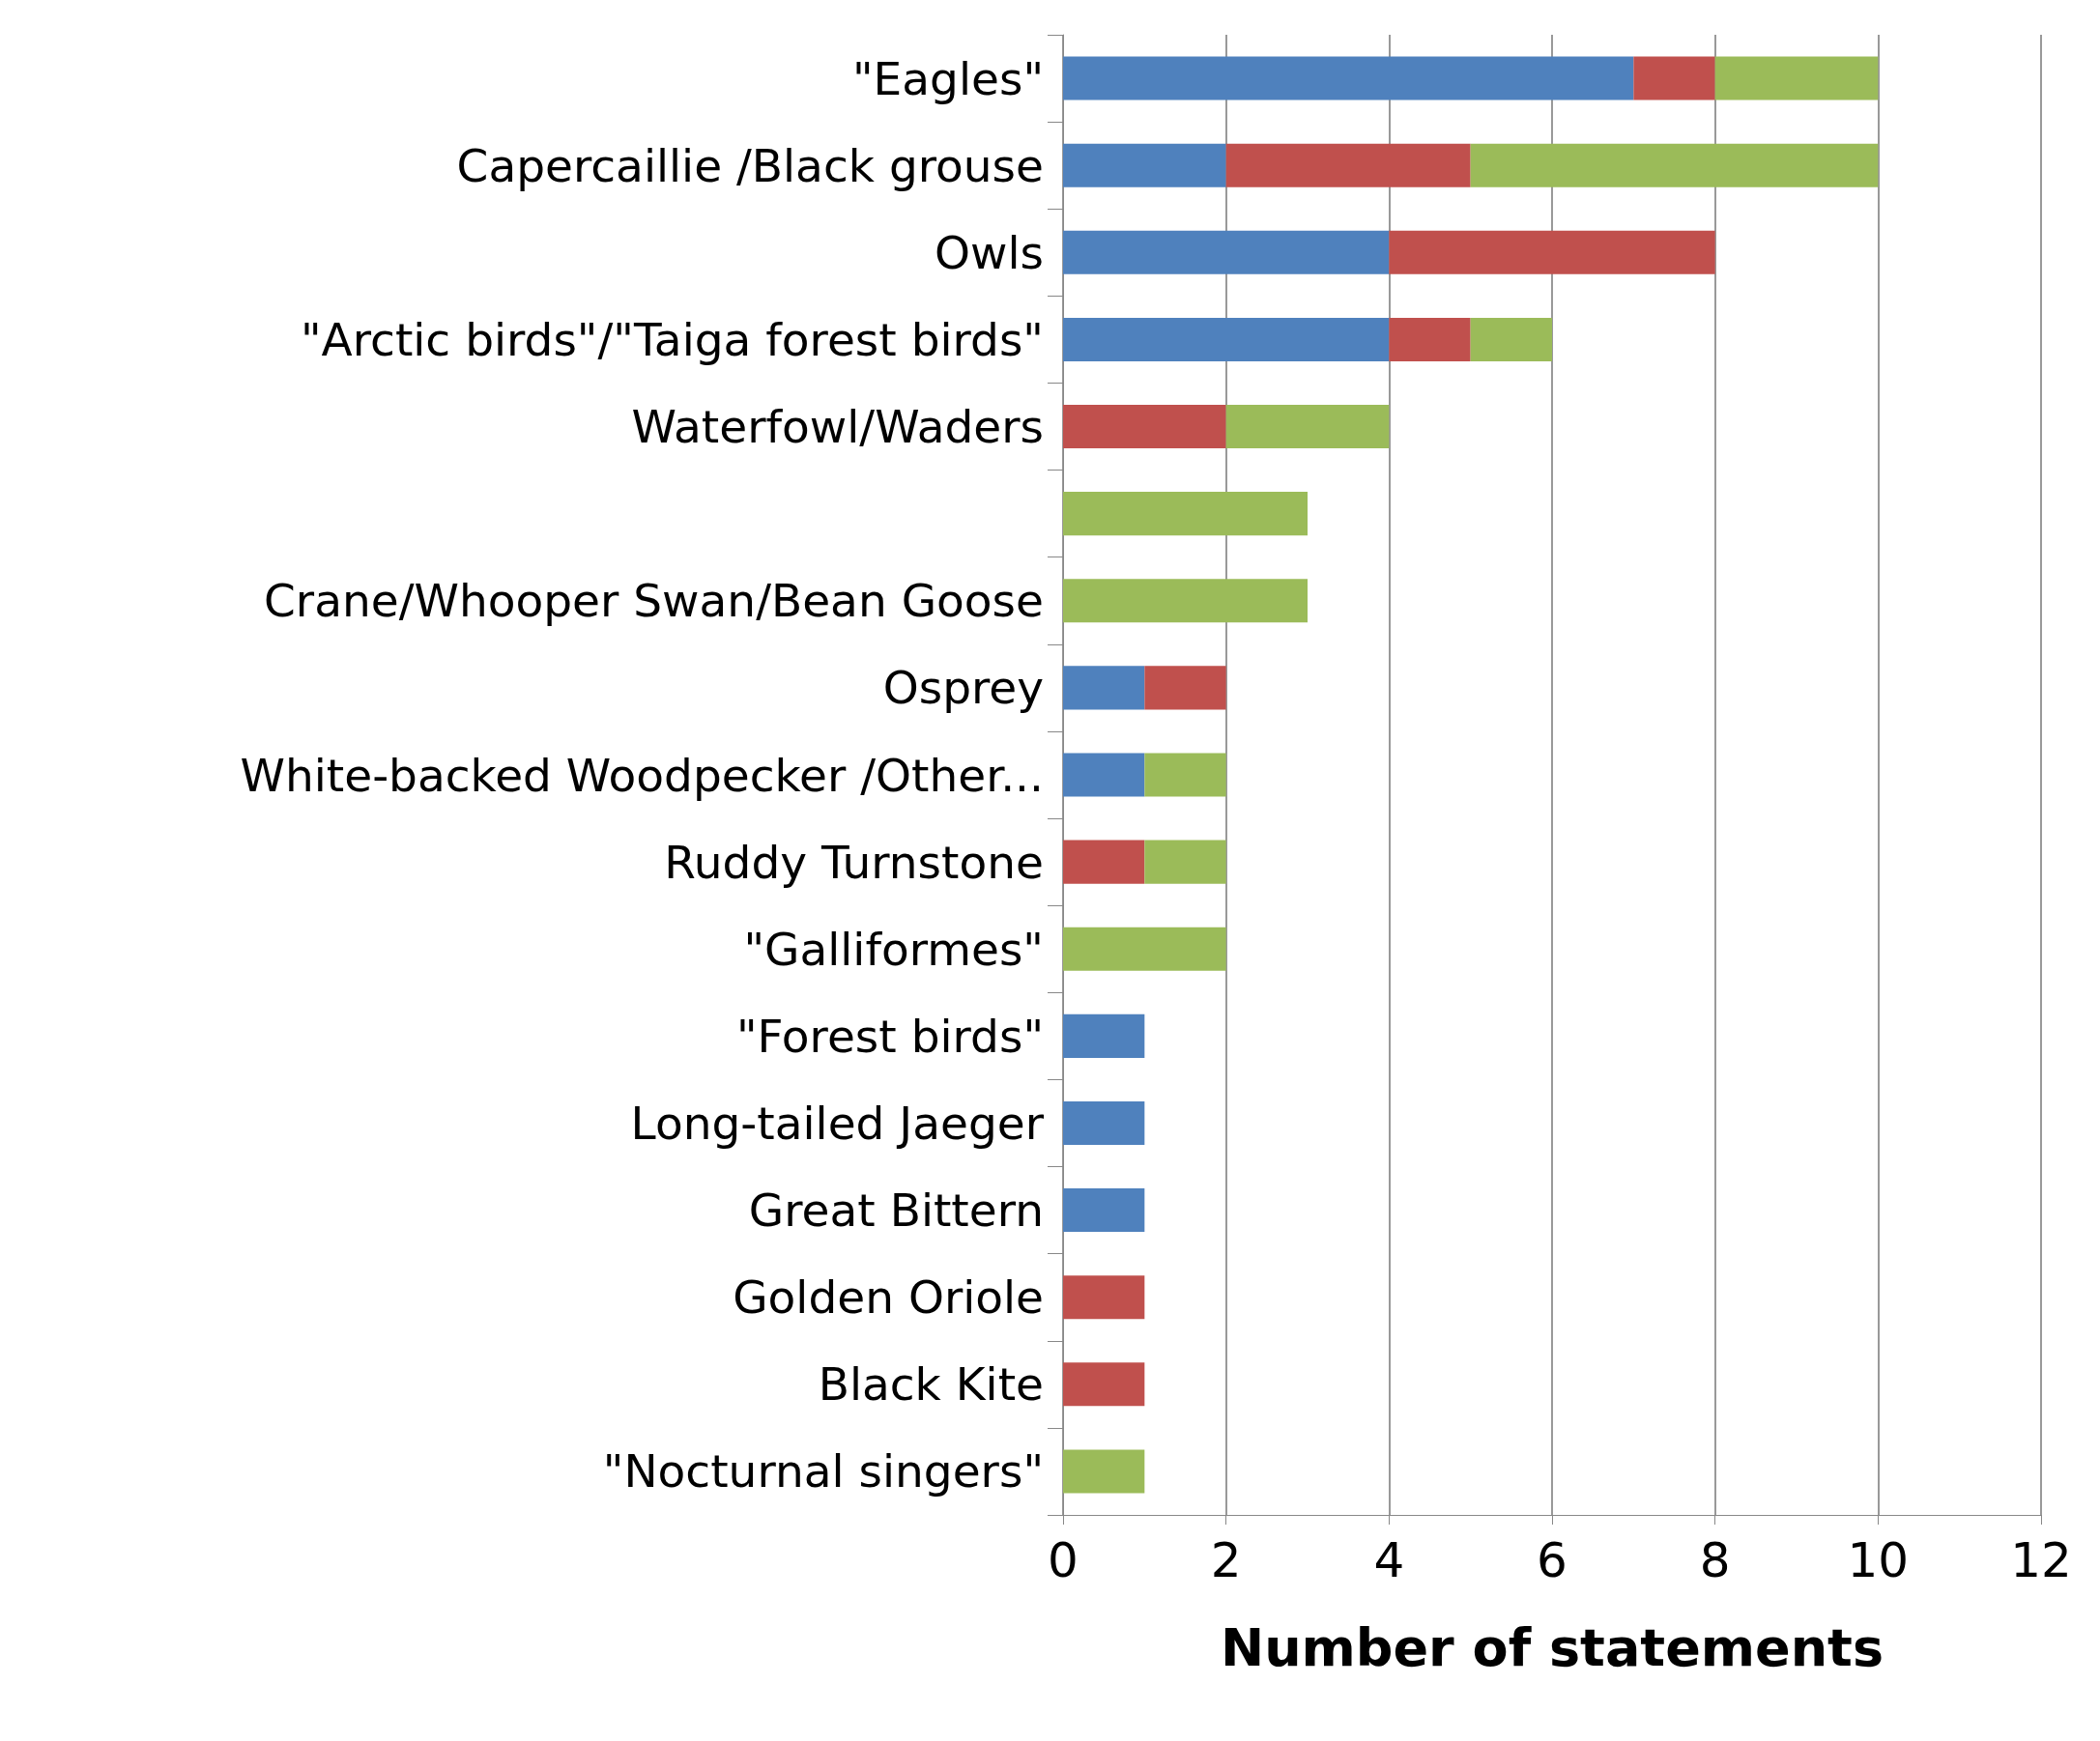  I want to click on y-tick-label: Waterfowl/Waders, so click(837, 427).